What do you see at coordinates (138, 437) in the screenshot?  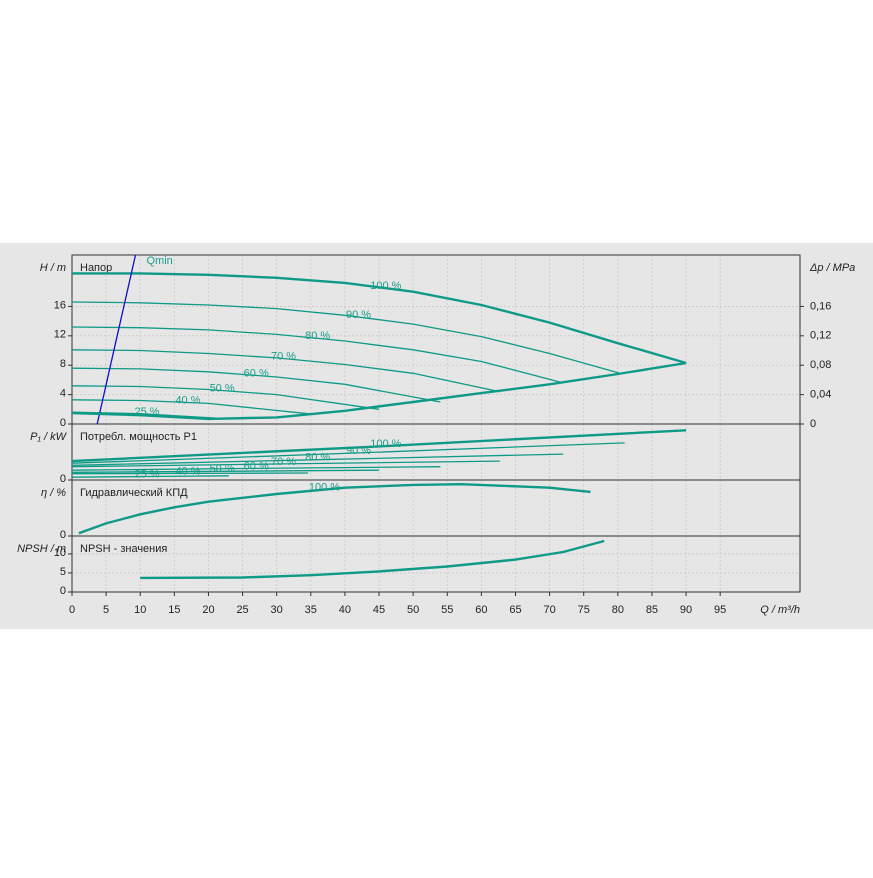 I see `panel-title: Потребл. мощность P1` at bounding box center [138, 437].